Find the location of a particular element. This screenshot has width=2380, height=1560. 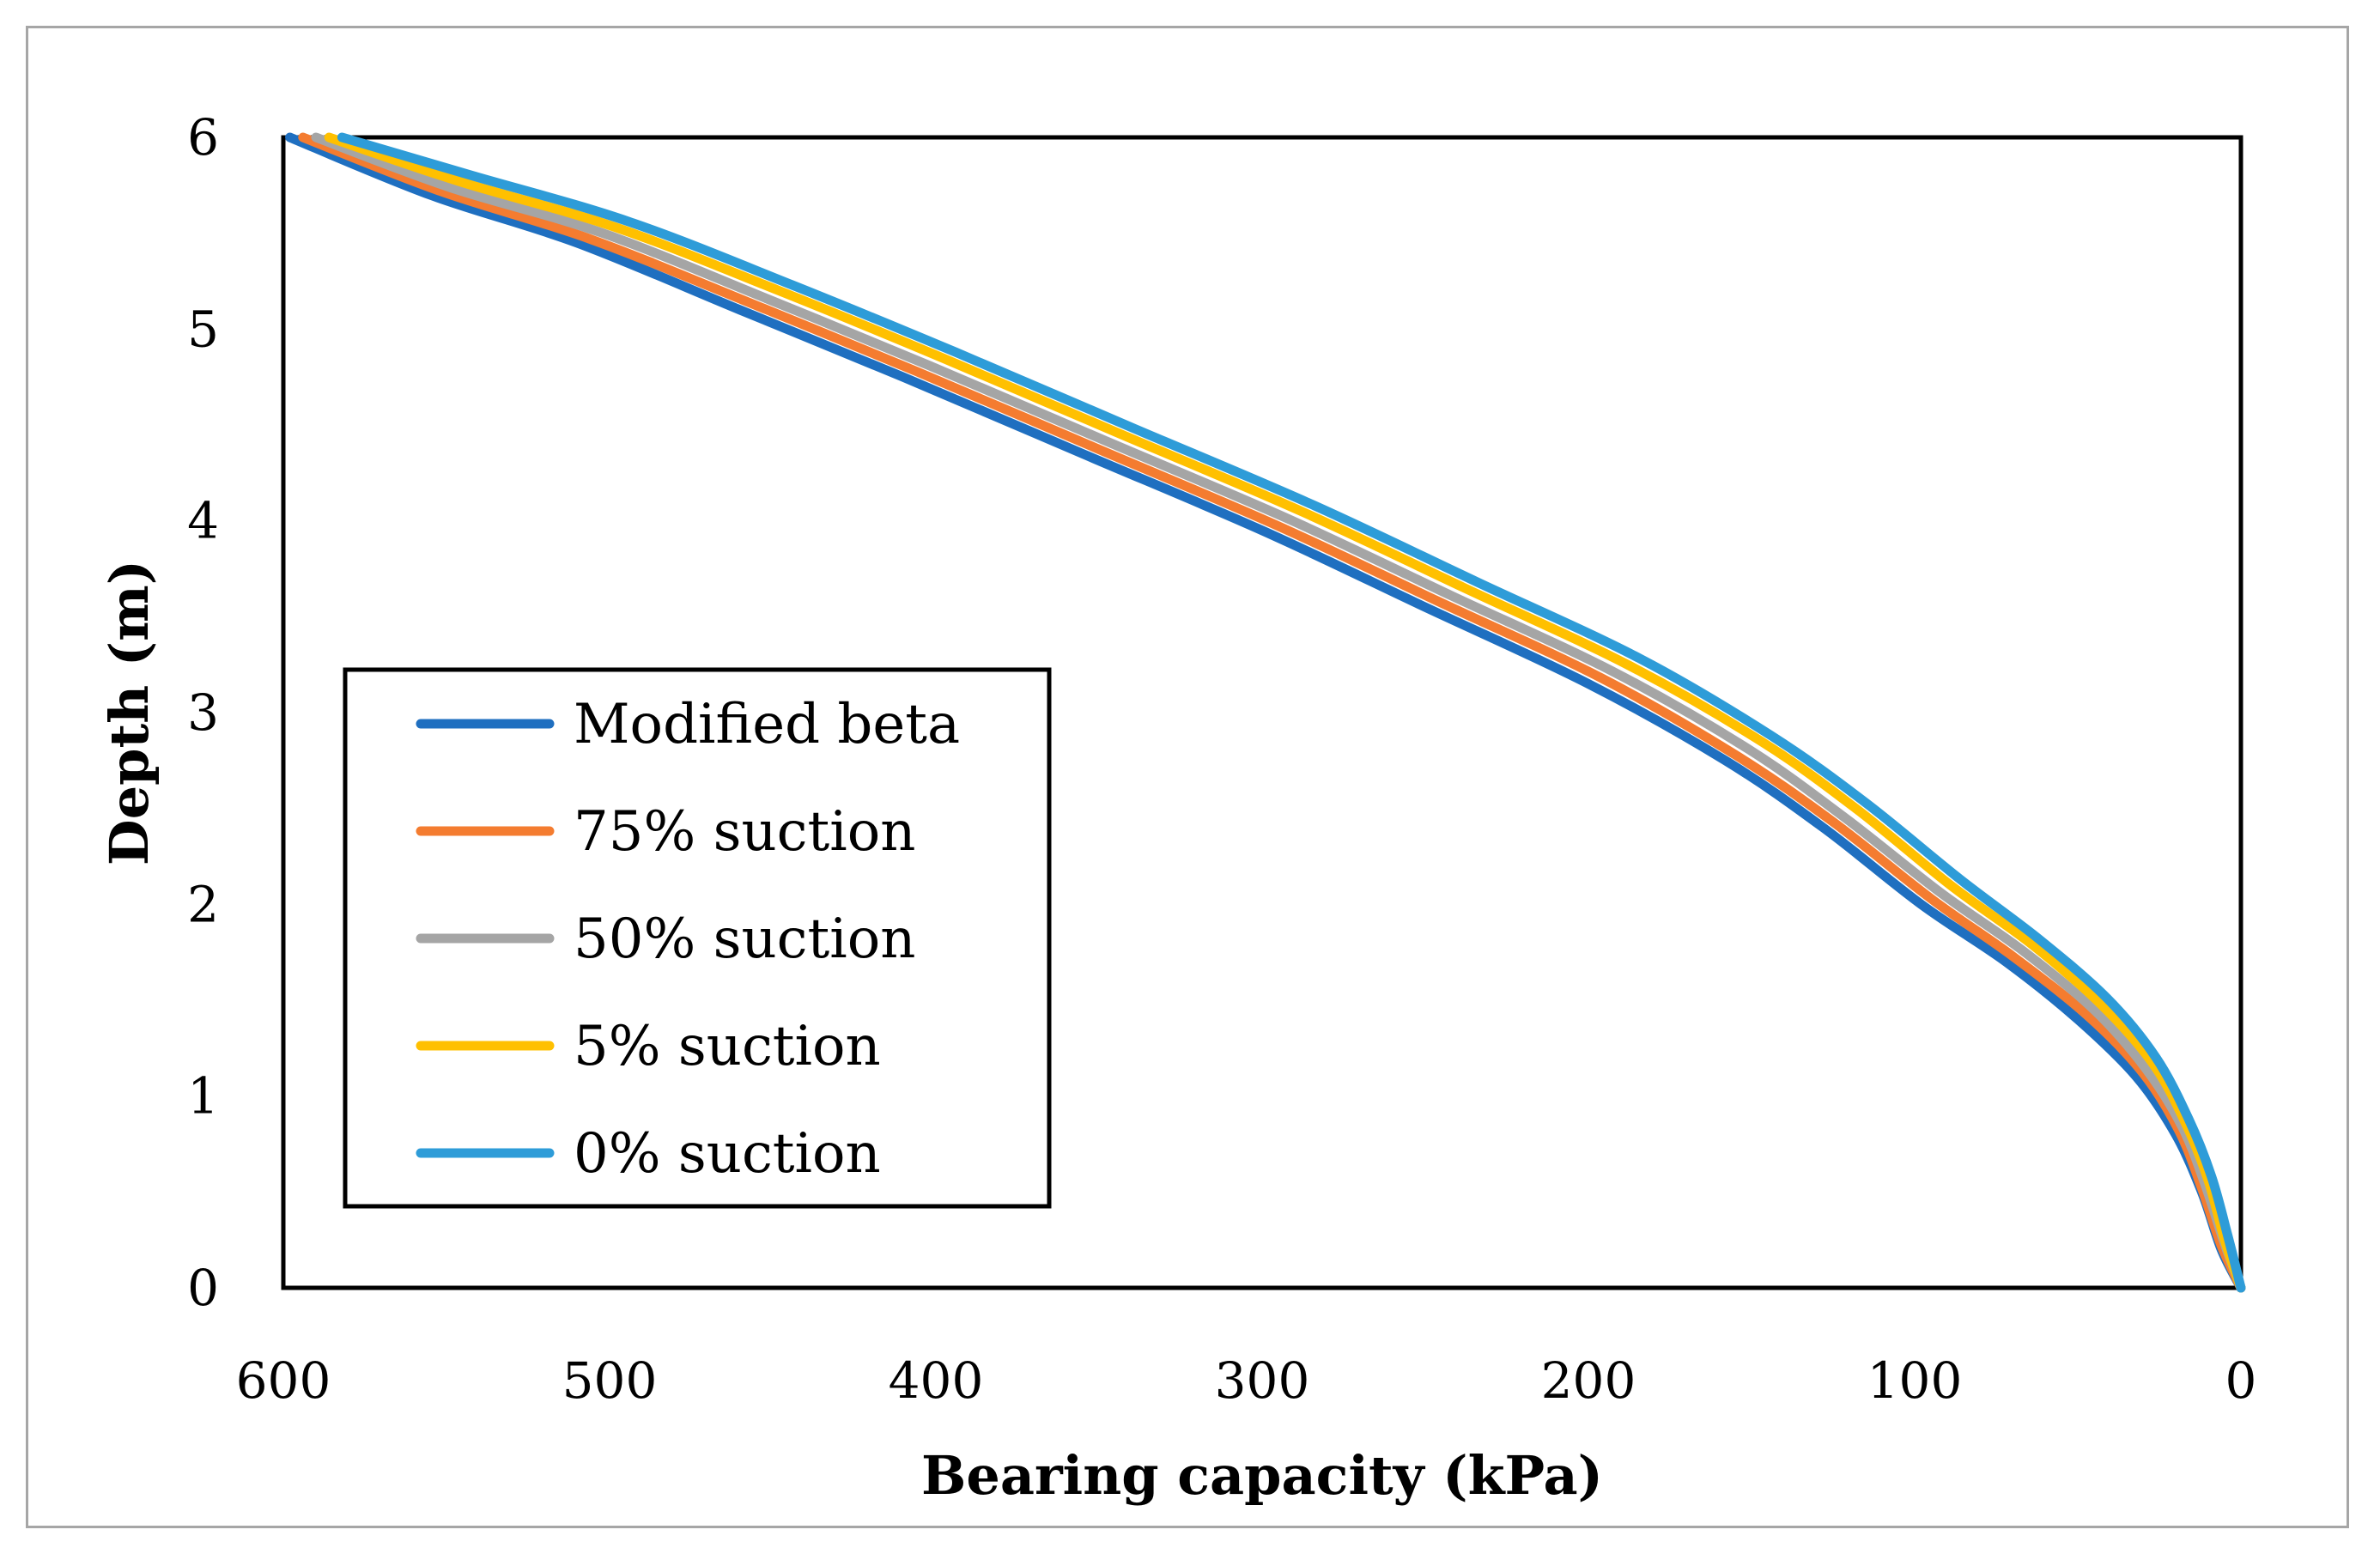

y-tick-label: 4 is located at coordinates (203, 521).